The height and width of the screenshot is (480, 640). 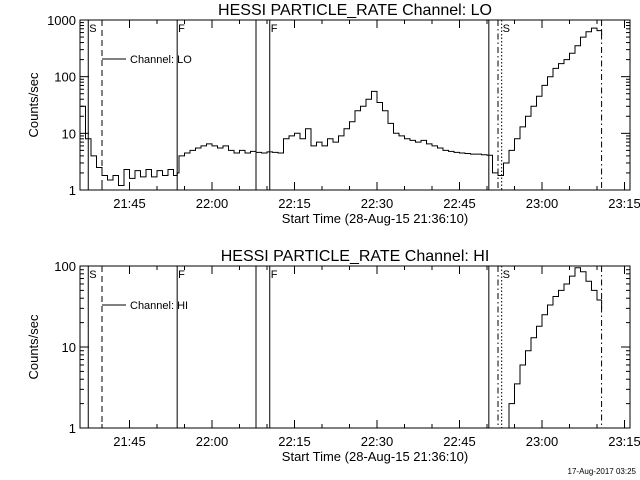 What do you see at coordinates (602, 471) in the screenshot?
I see `footer-timestamp: 17-Aug-2017 03:25` at bounding box center [602, 471].